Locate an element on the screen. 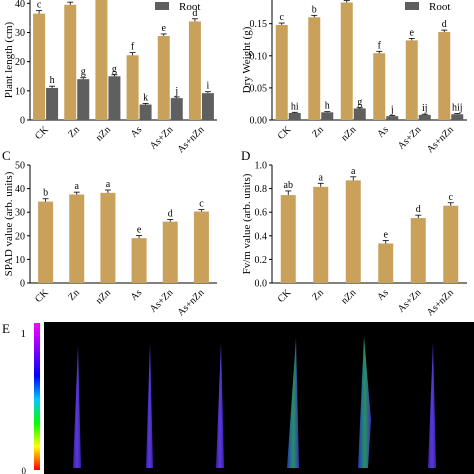  leaf-ck is located at coordinates (77, 406).